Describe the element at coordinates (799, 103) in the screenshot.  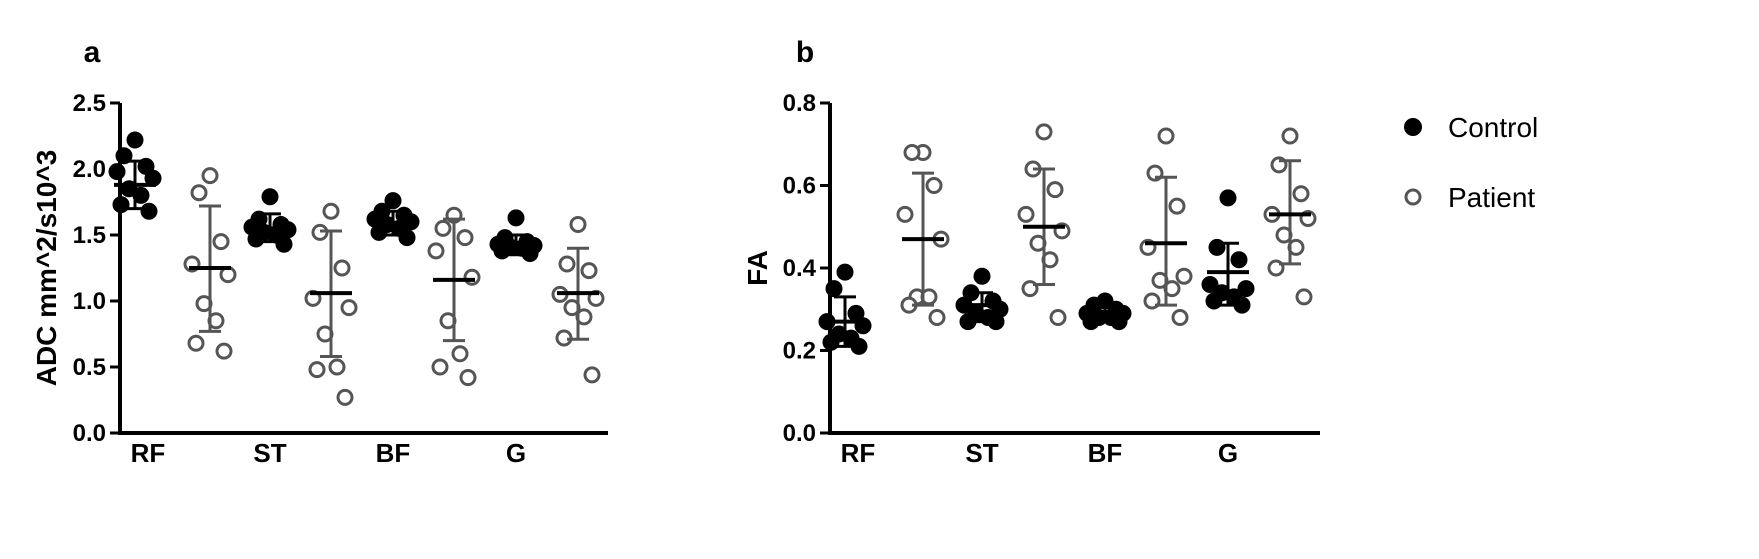
I see `panel-b-y-tick-label-4: 0.8` at that location.